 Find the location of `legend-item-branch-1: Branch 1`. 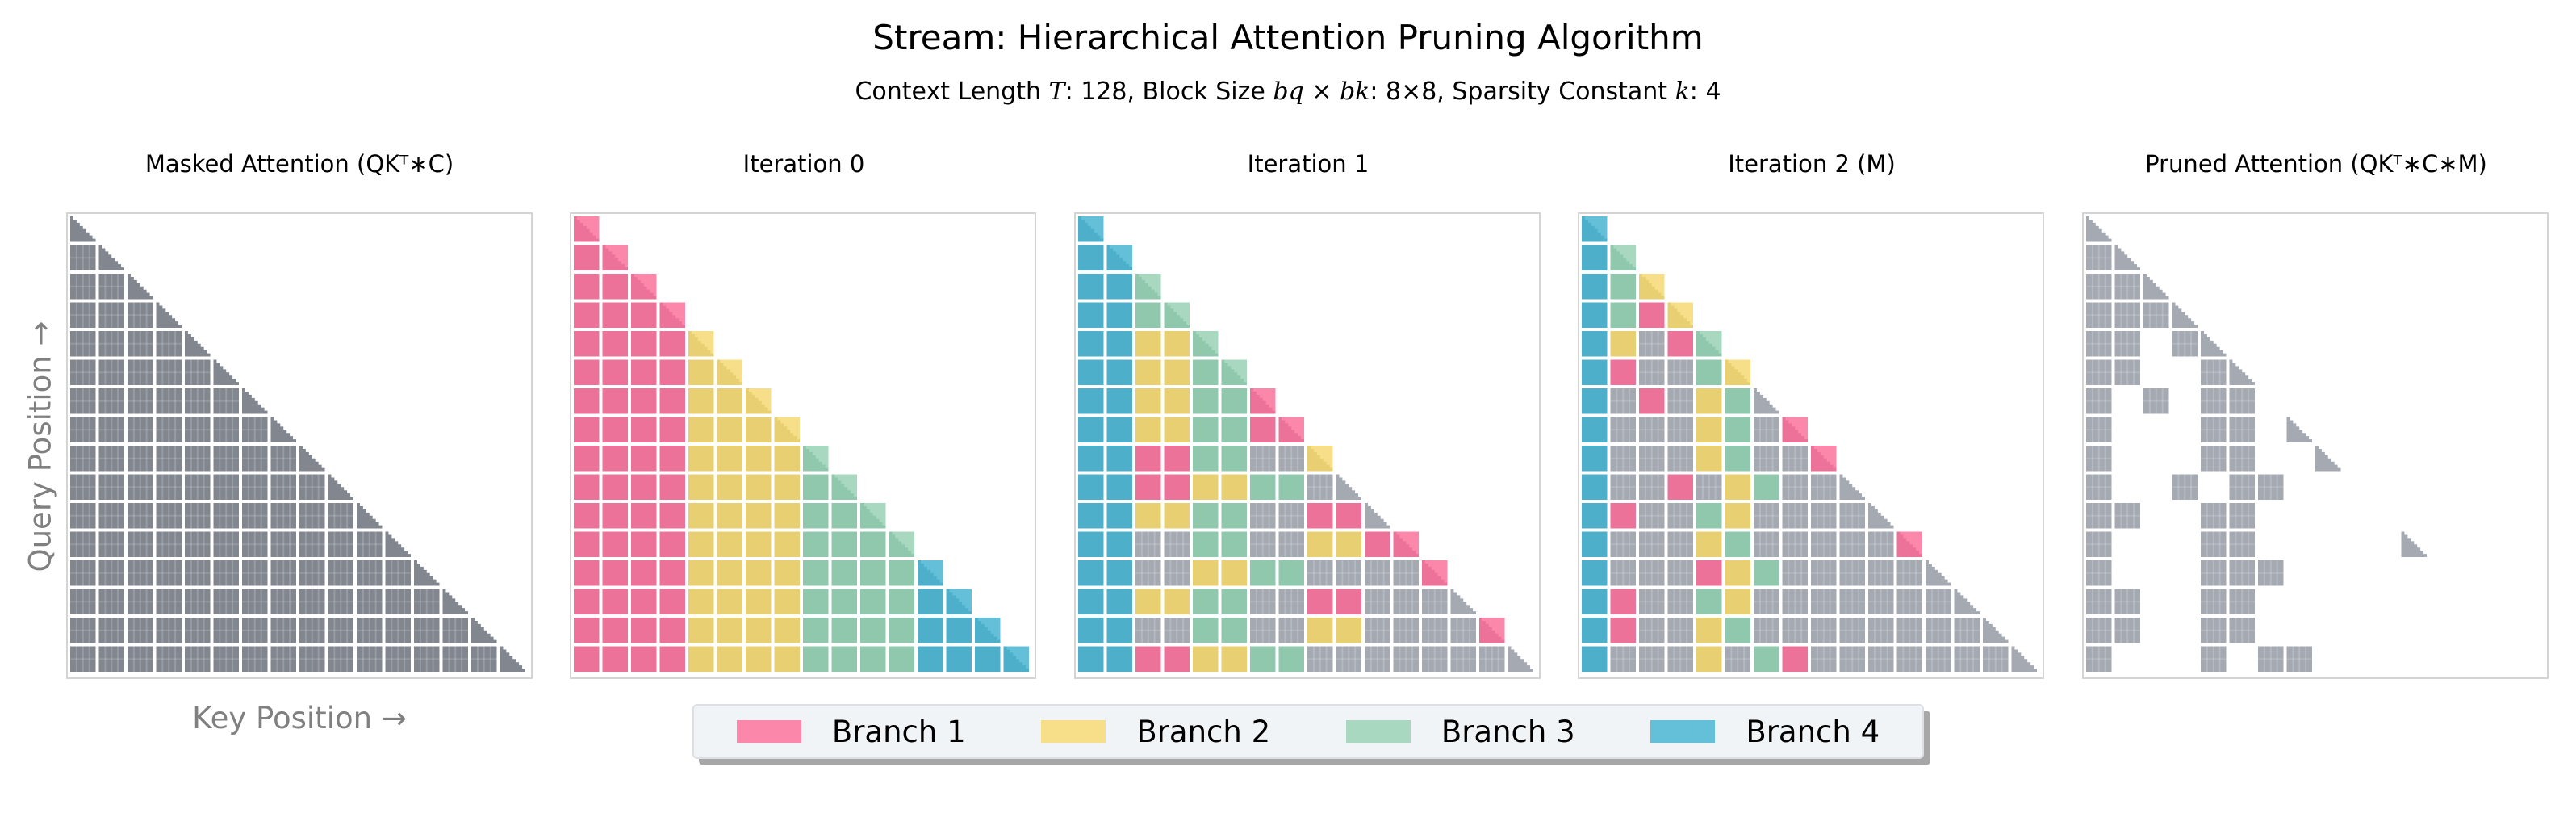

legend-item-branch-1: Branch 1 is located at coordinates (851, 732).